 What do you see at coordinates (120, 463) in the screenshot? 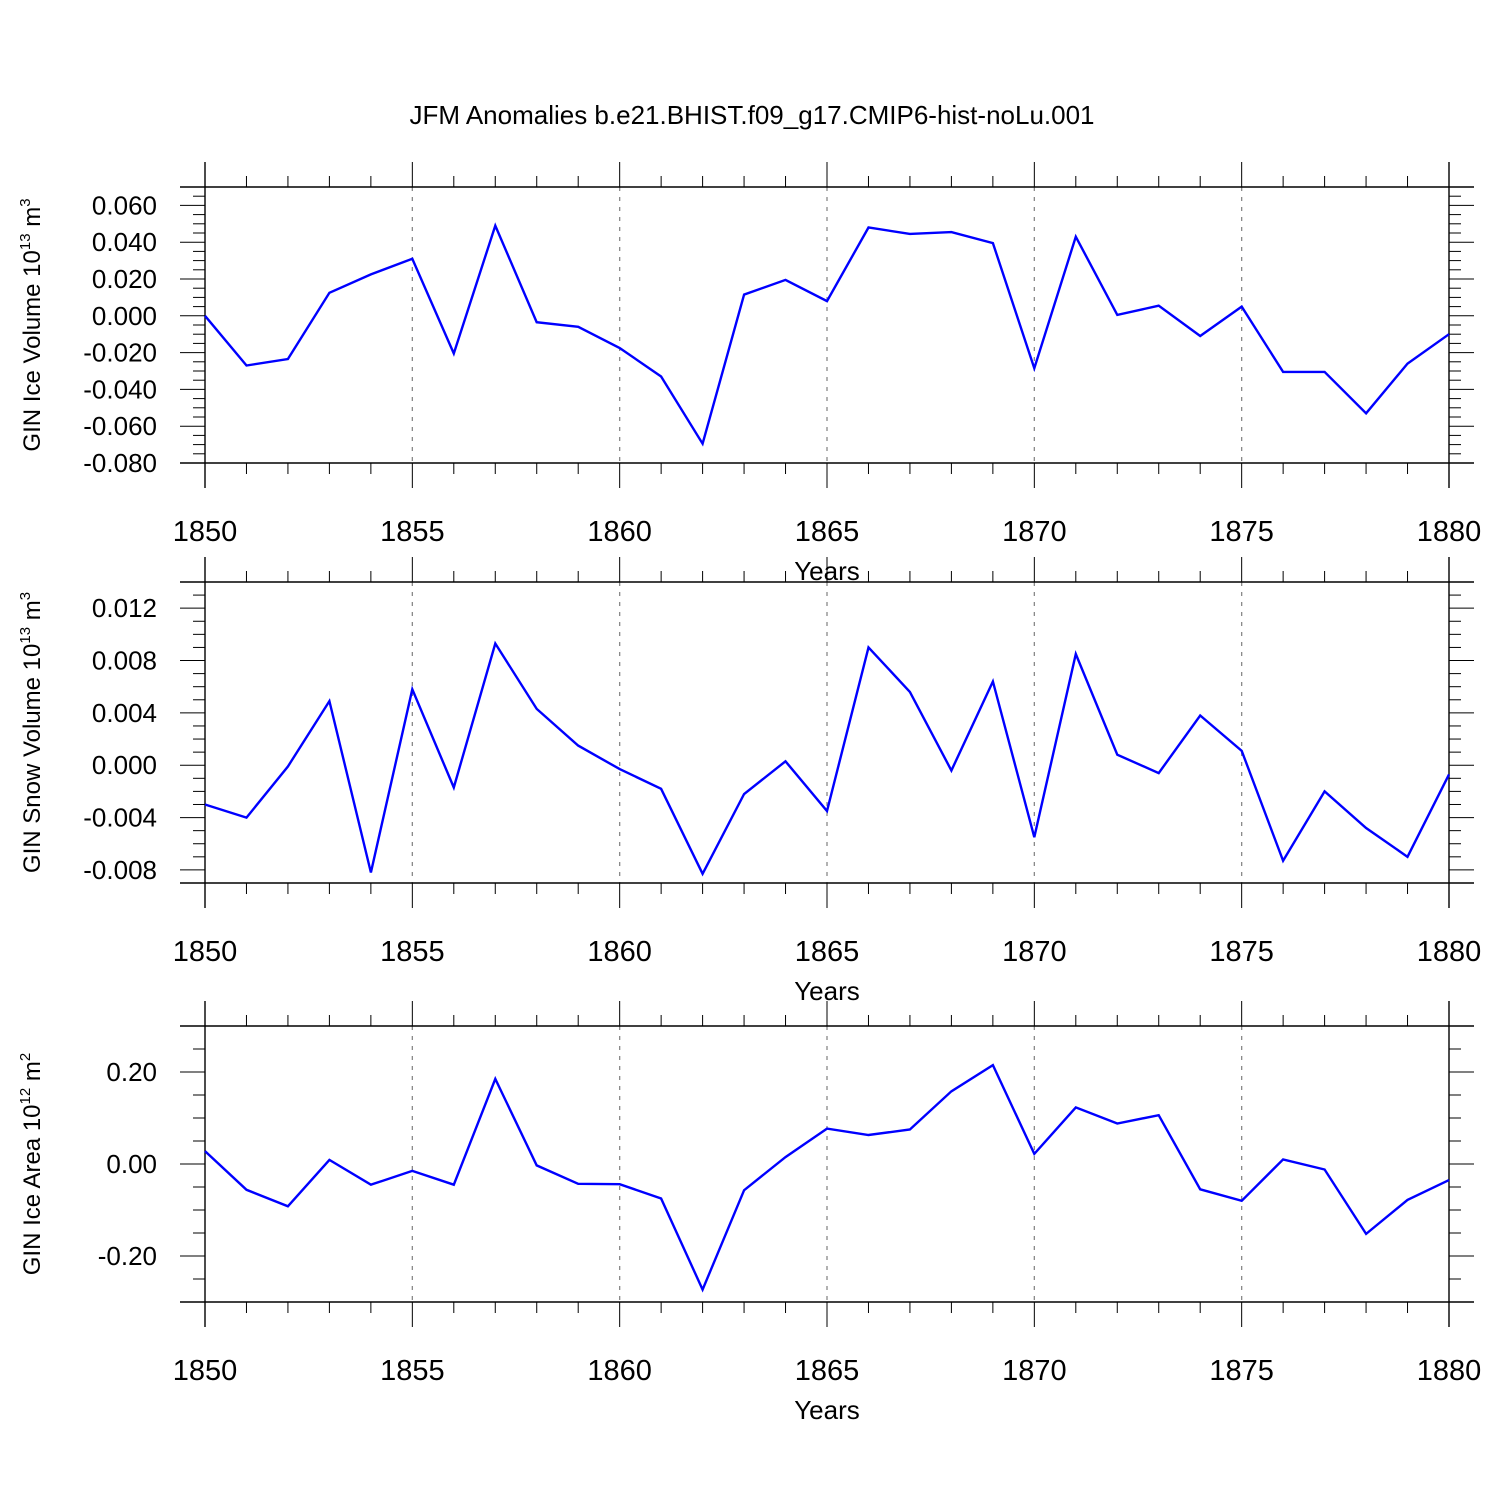
I see `y-tick-label: -0.080` at bounding box center [120, 463].